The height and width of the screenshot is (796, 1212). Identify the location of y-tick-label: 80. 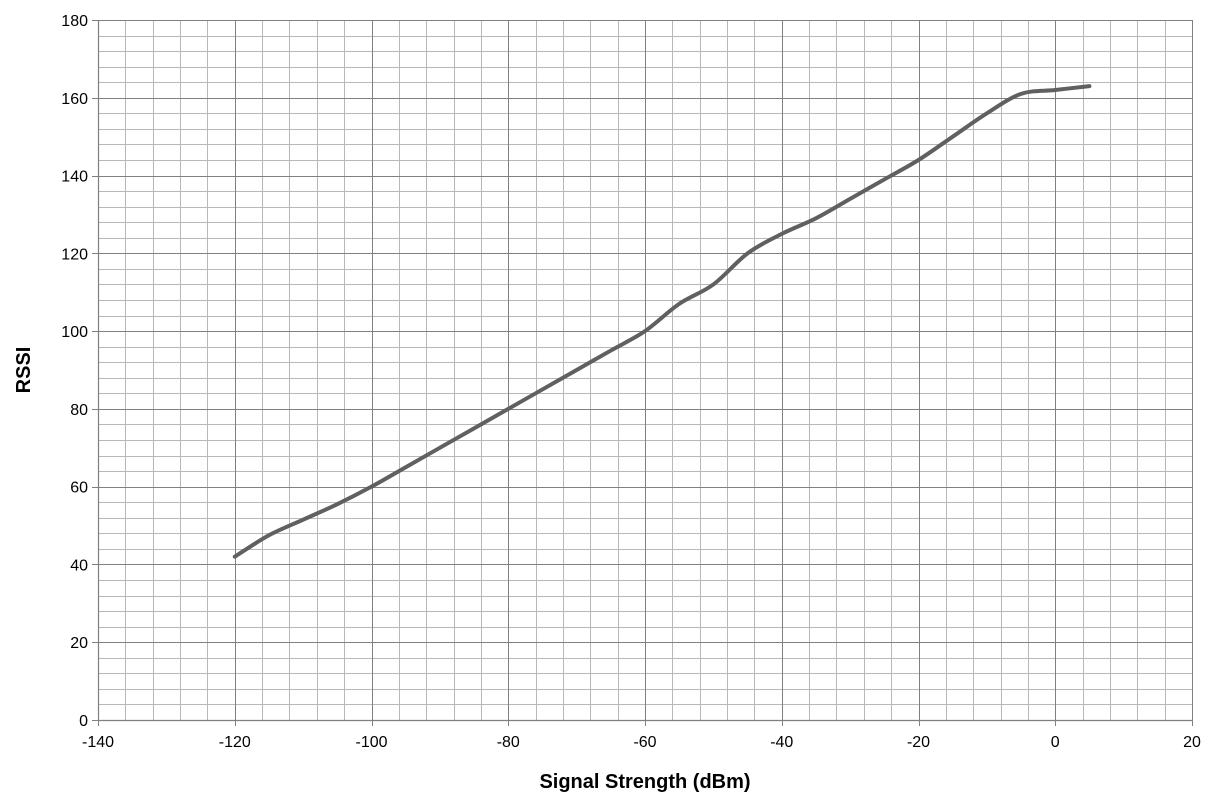
(79, 410).